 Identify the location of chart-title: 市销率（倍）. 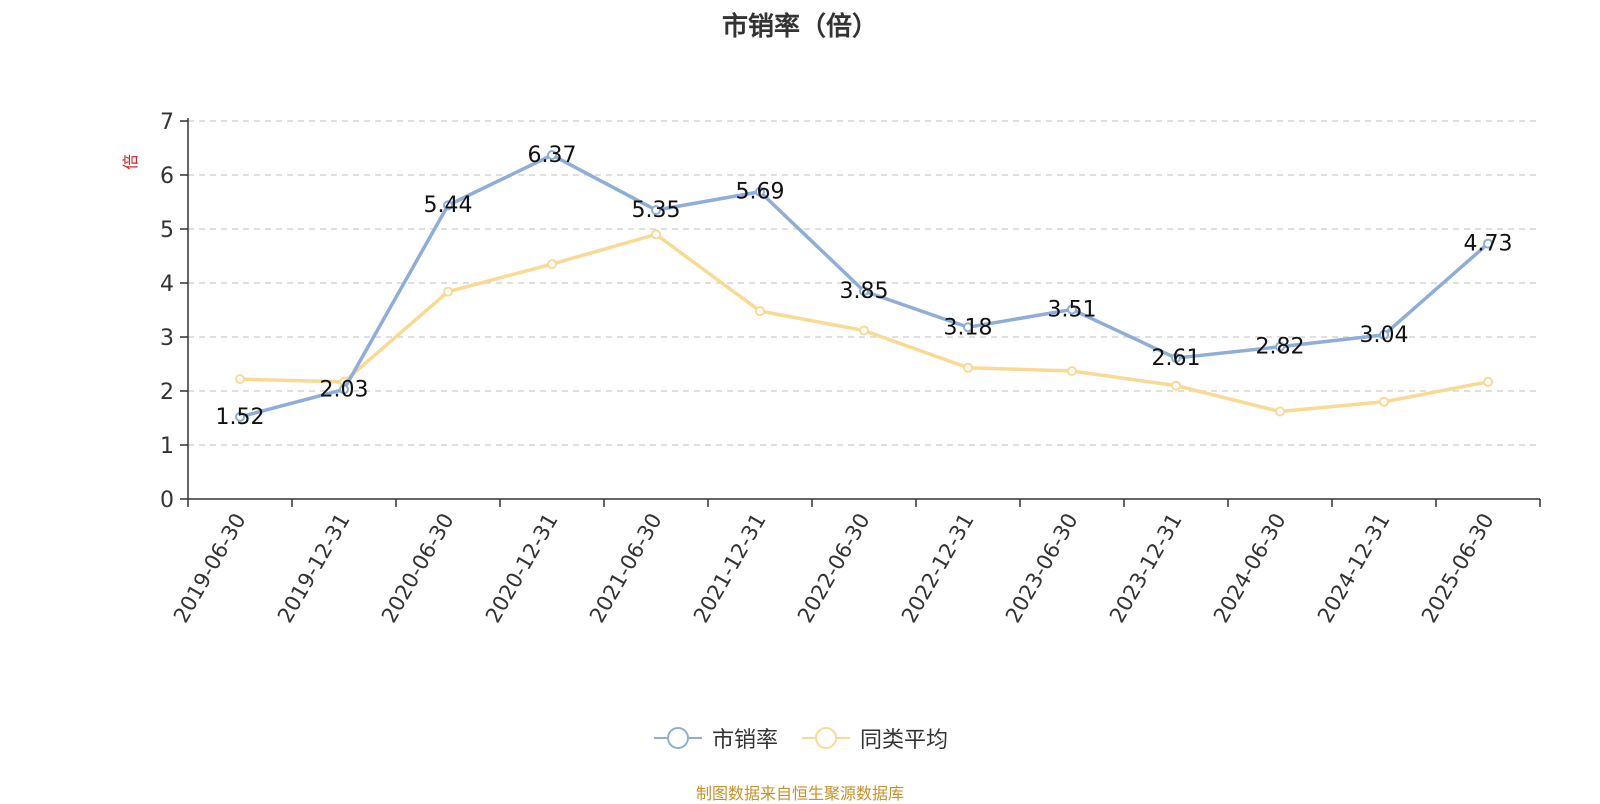
(799, 27).